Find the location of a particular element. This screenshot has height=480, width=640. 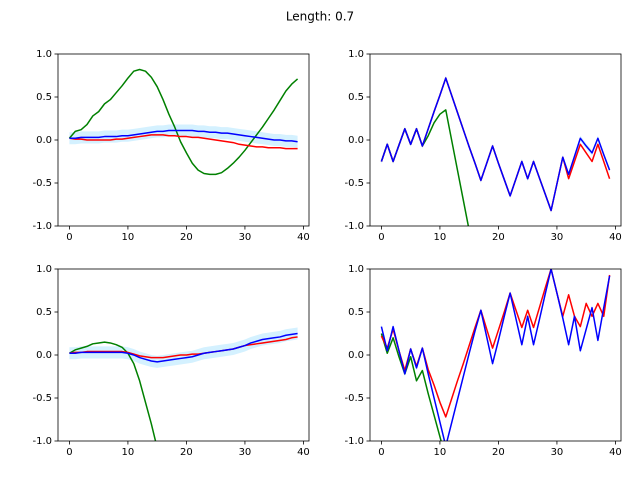

figure-title: Length: 0.7 is located at coordinates (320, 17).